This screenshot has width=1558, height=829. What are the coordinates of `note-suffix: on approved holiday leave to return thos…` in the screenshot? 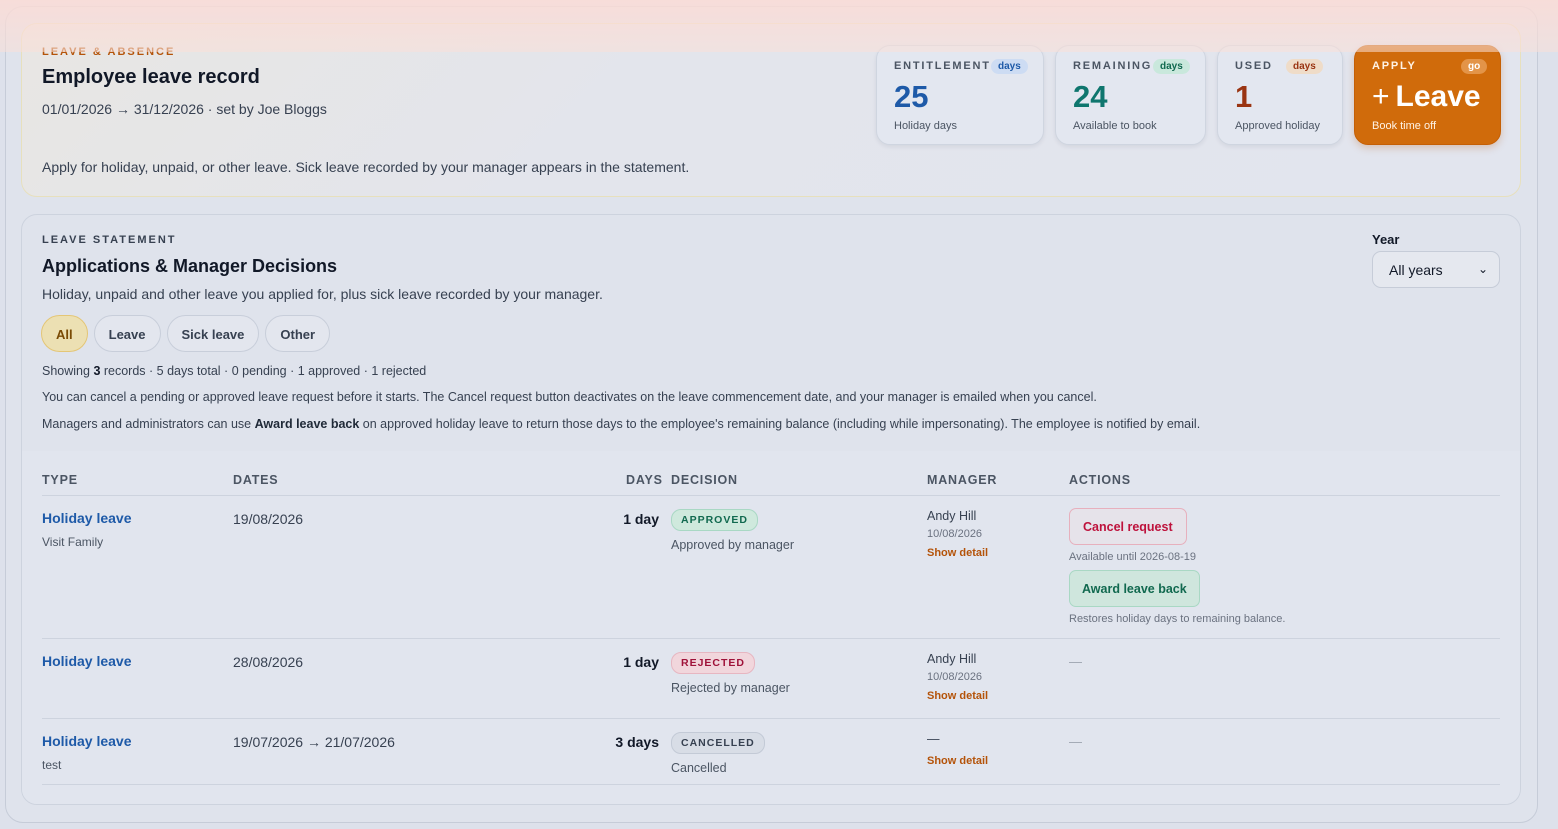 It's located at (780, 424).